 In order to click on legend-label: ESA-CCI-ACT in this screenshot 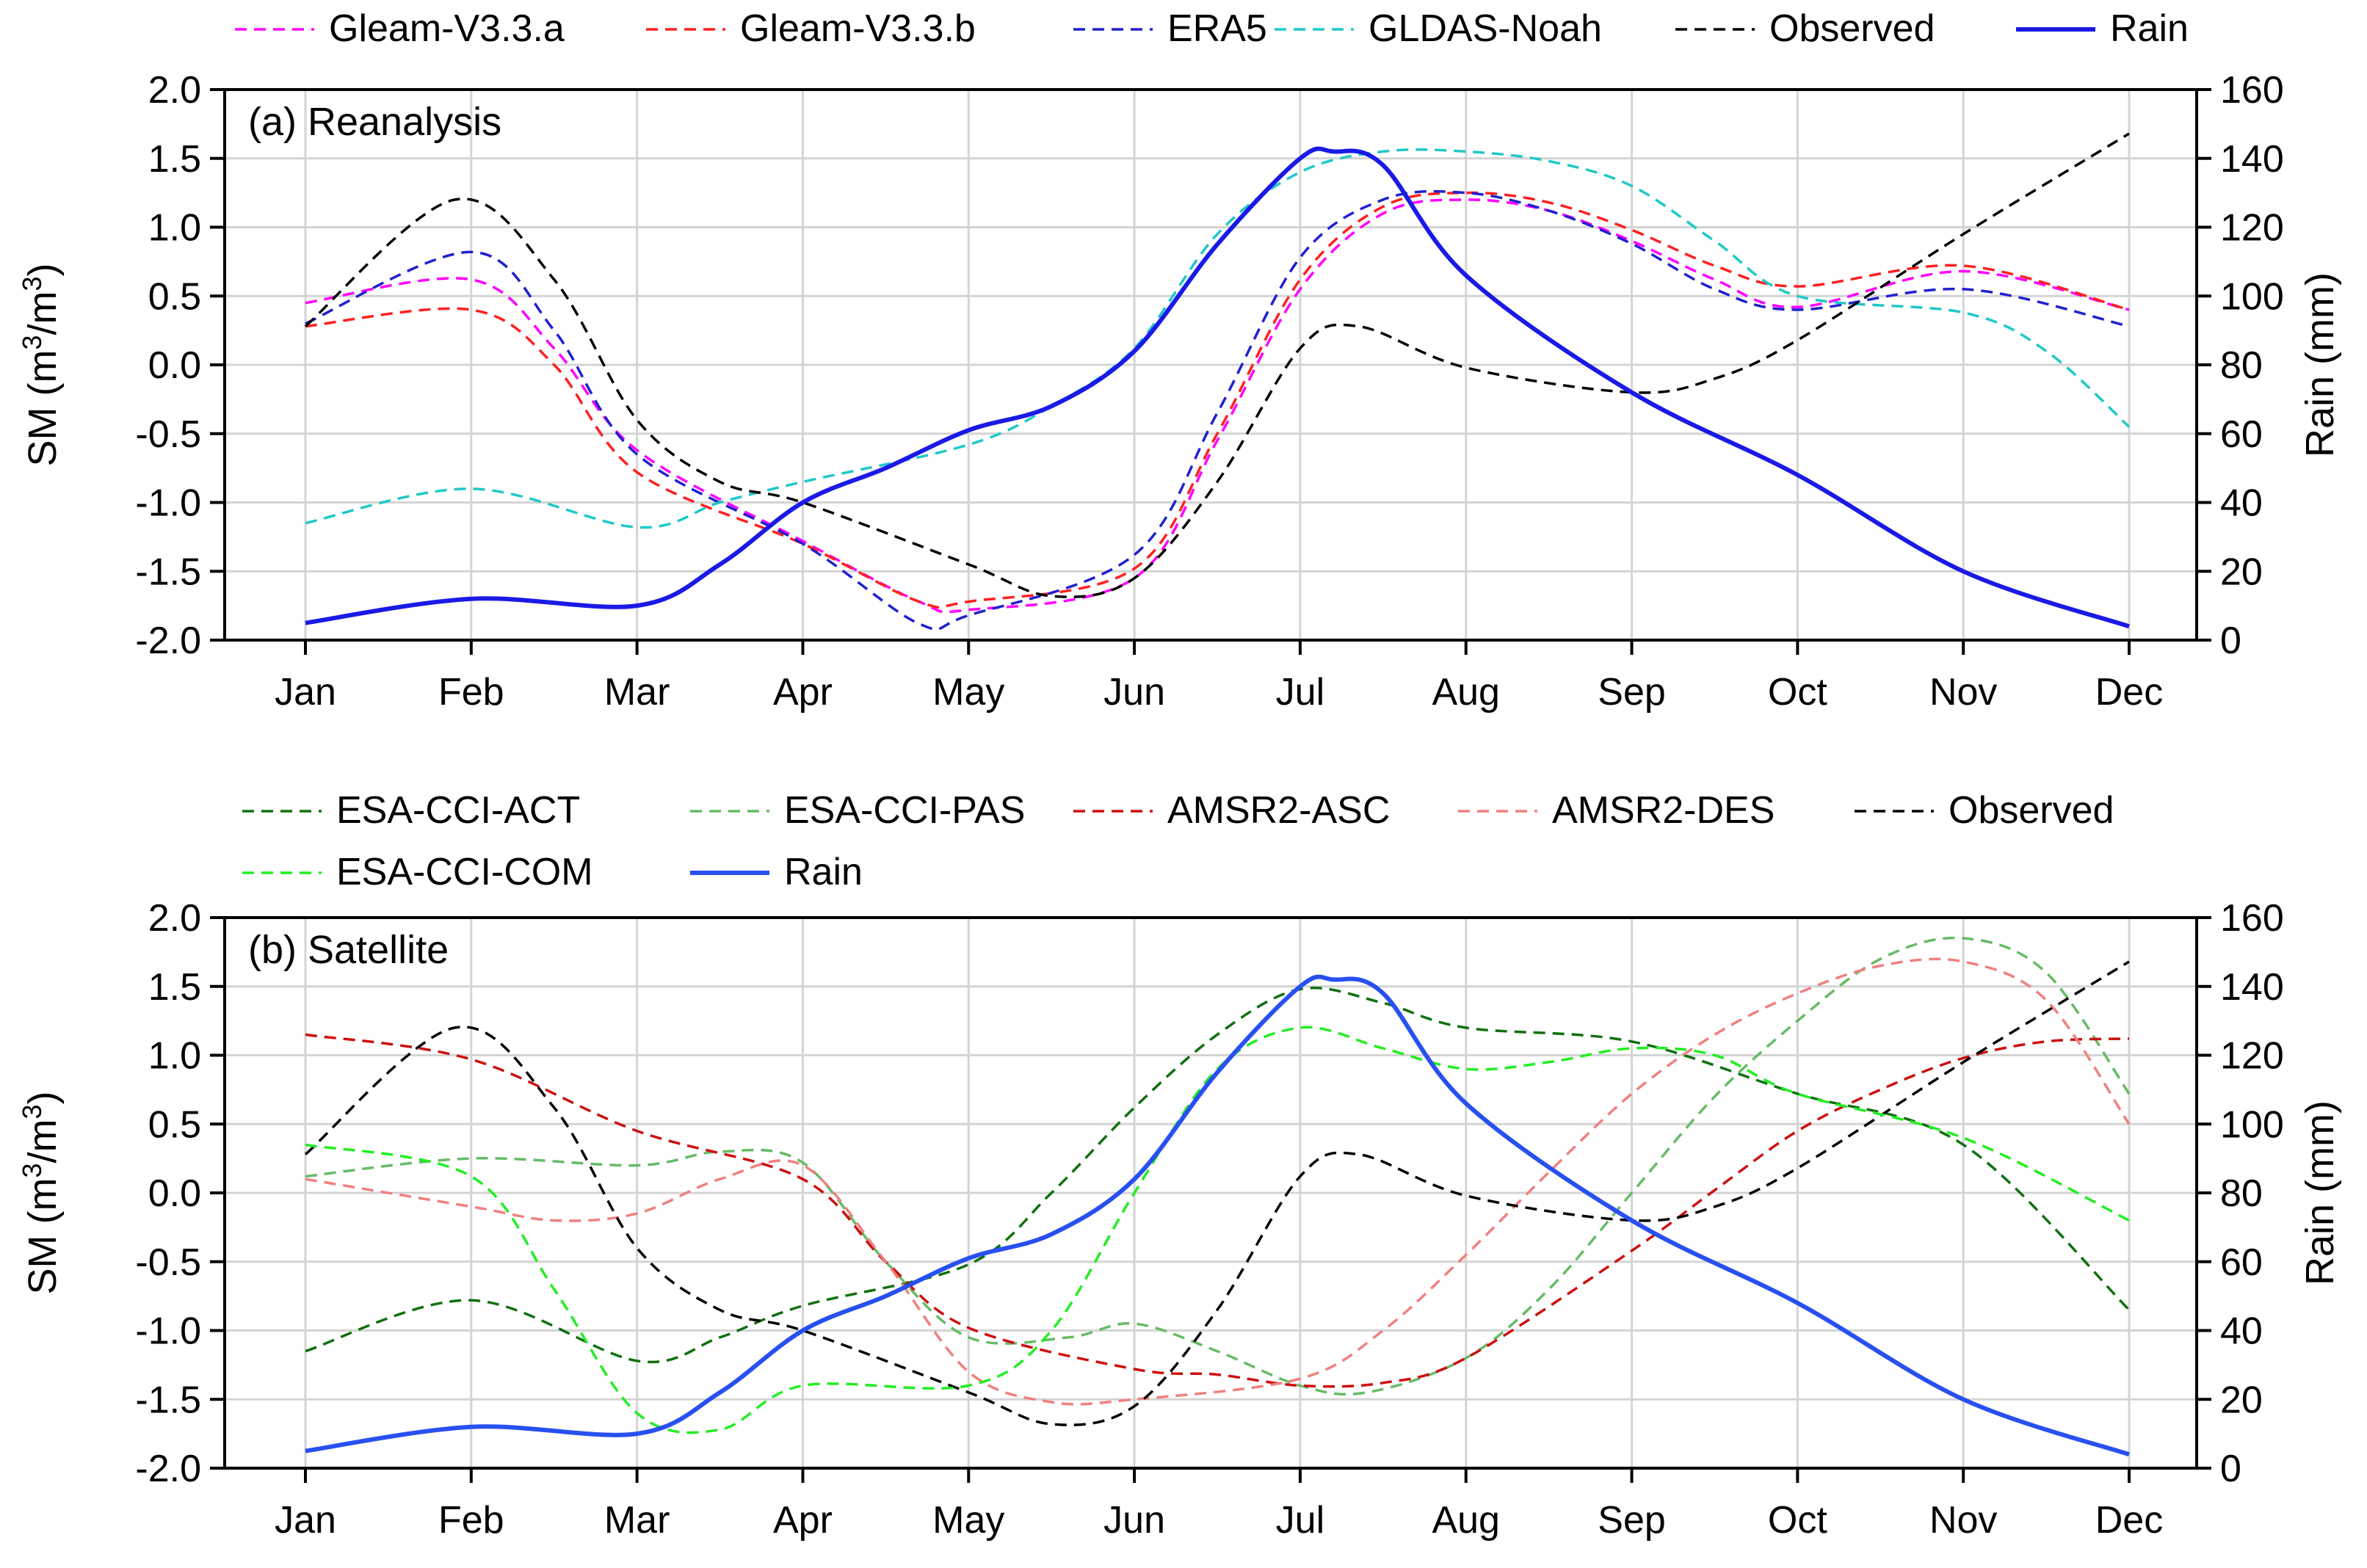, I will do `click(458, 810)`.